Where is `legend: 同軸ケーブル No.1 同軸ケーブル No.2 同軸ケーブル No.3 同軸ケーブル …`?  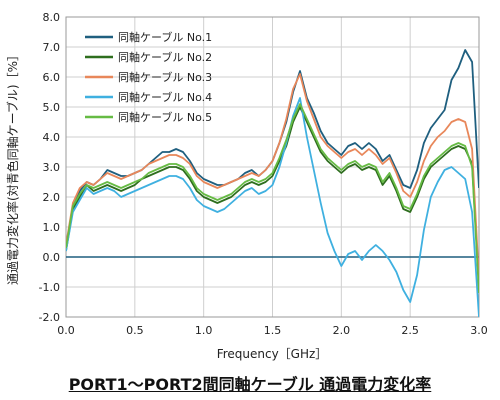 legend: 同軸ケーブル No.1 同軸ケーブル No.2 同軸ケーブル No.3 同軸ケーブル … is located at coordinates (148, 77).